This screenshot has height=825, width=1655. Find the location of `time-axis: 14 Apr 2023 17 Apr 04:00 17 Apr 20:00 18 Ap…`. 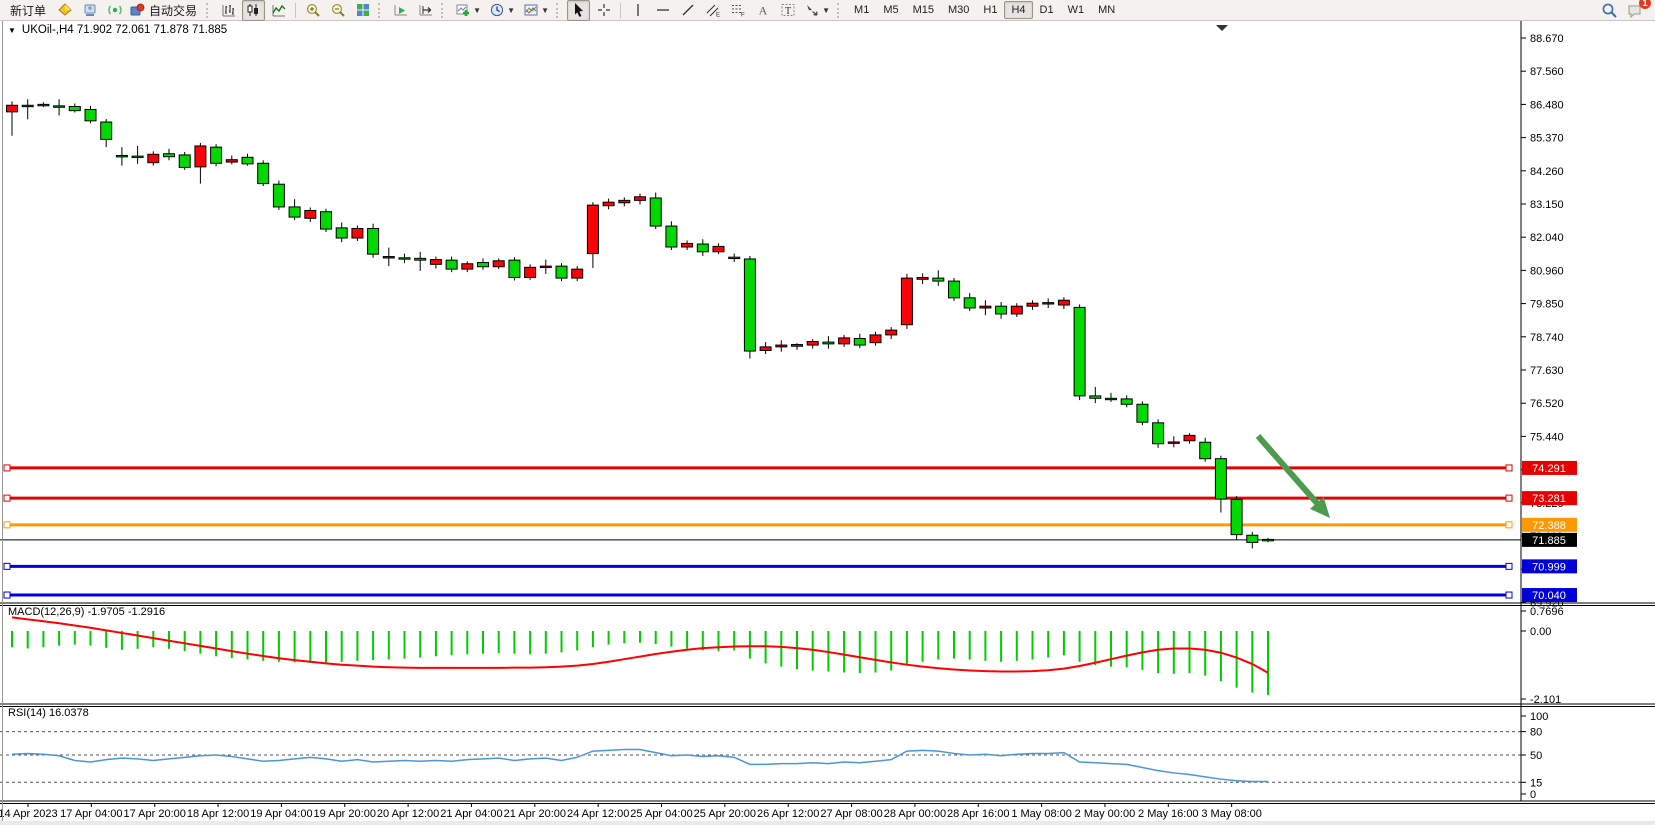

time-axis: 14 Apr 2023 17 Apr 04:00 17 Apr 20:00 18 Ap… is located at coordinates (631, 812).